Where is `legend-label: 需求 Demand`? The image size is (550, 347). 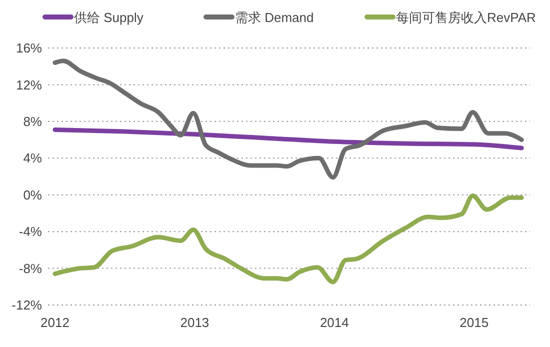 legend-label: 需求 Demand is located at coordinates (274, 17).